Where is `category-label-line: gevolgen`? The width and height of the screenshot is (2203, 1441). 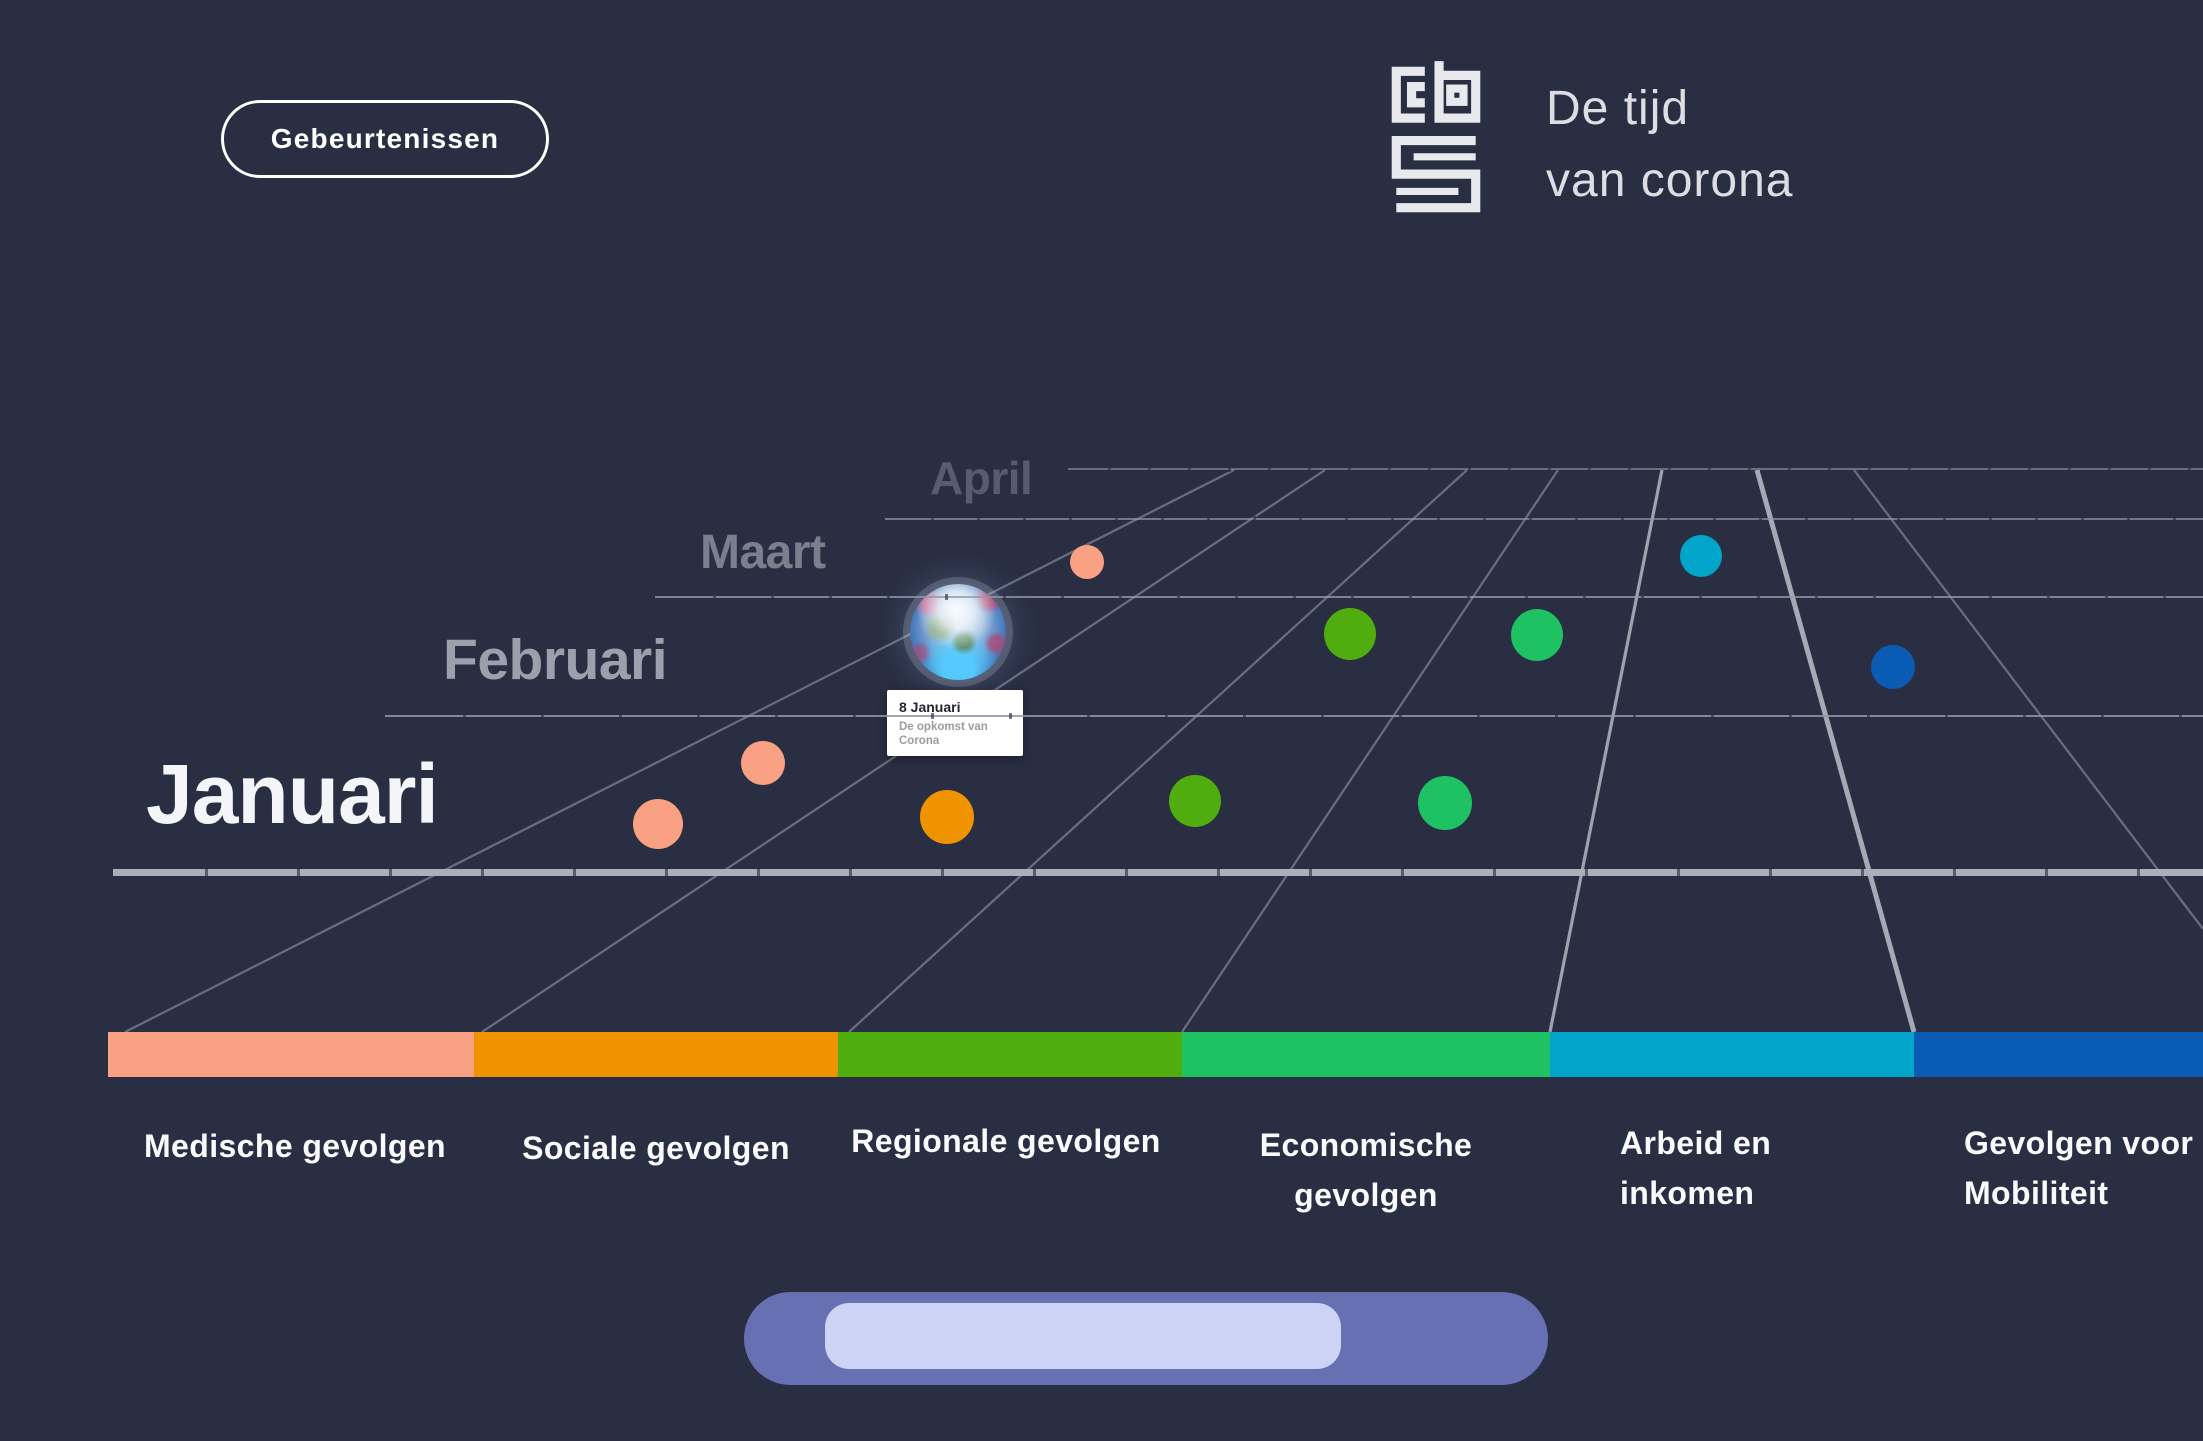
category-label-line: gevolgen is located at coordinates (1366, 1195).